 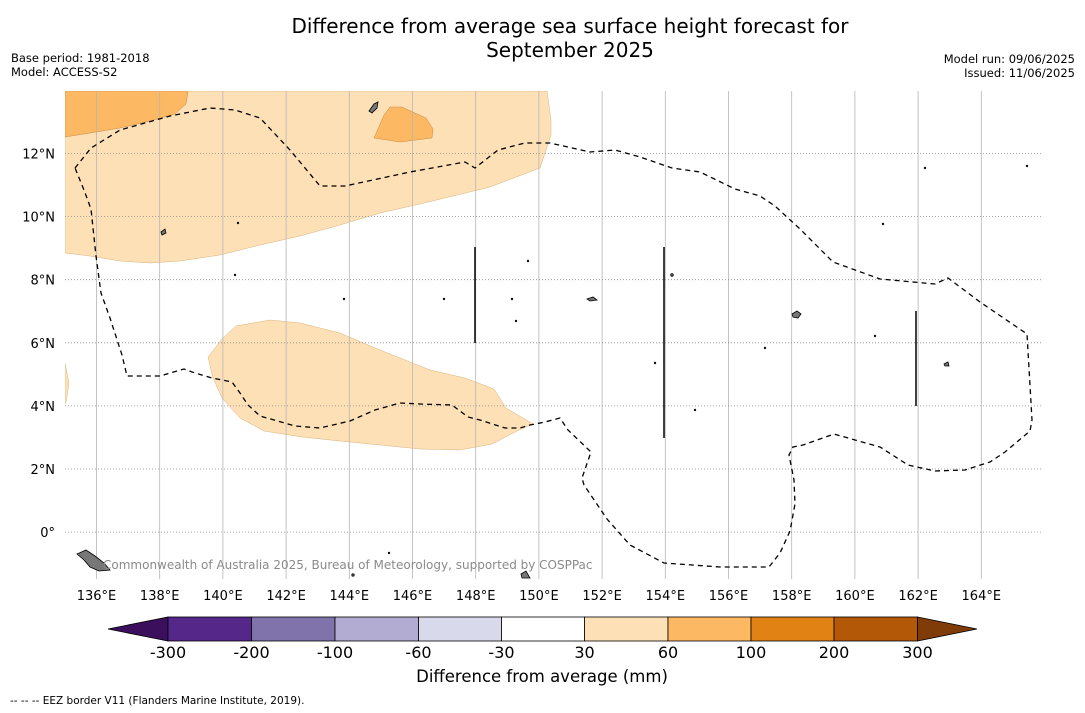 What do you see at coordinates (1009, 59) in the screenshot?
I see `model-run: Model run: 09/06/2025` at bounding box center [1009, 59].